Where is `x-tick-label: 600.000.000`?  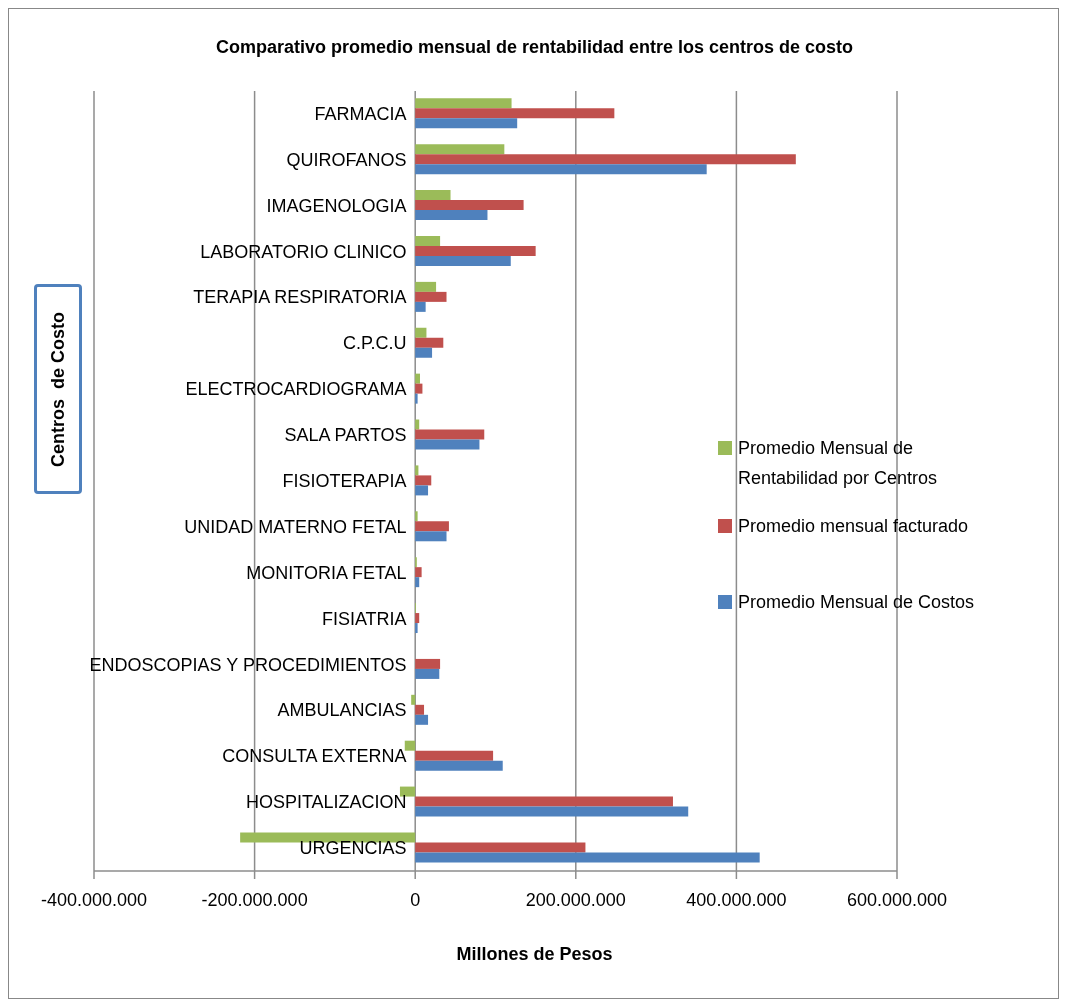
x-tick-label: 600.000.000 is located at coordinates (897, 899).